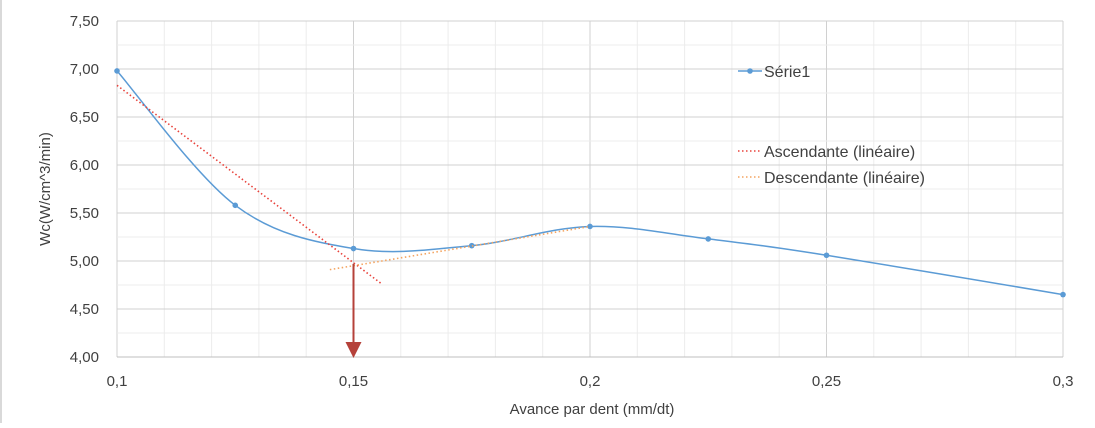 This screenshot has height=428, width=1095. What do you see at coordinates (826, 381) in the screenshot?
I see `x-tick-label: 0,25` at bounding box center [826, 381].